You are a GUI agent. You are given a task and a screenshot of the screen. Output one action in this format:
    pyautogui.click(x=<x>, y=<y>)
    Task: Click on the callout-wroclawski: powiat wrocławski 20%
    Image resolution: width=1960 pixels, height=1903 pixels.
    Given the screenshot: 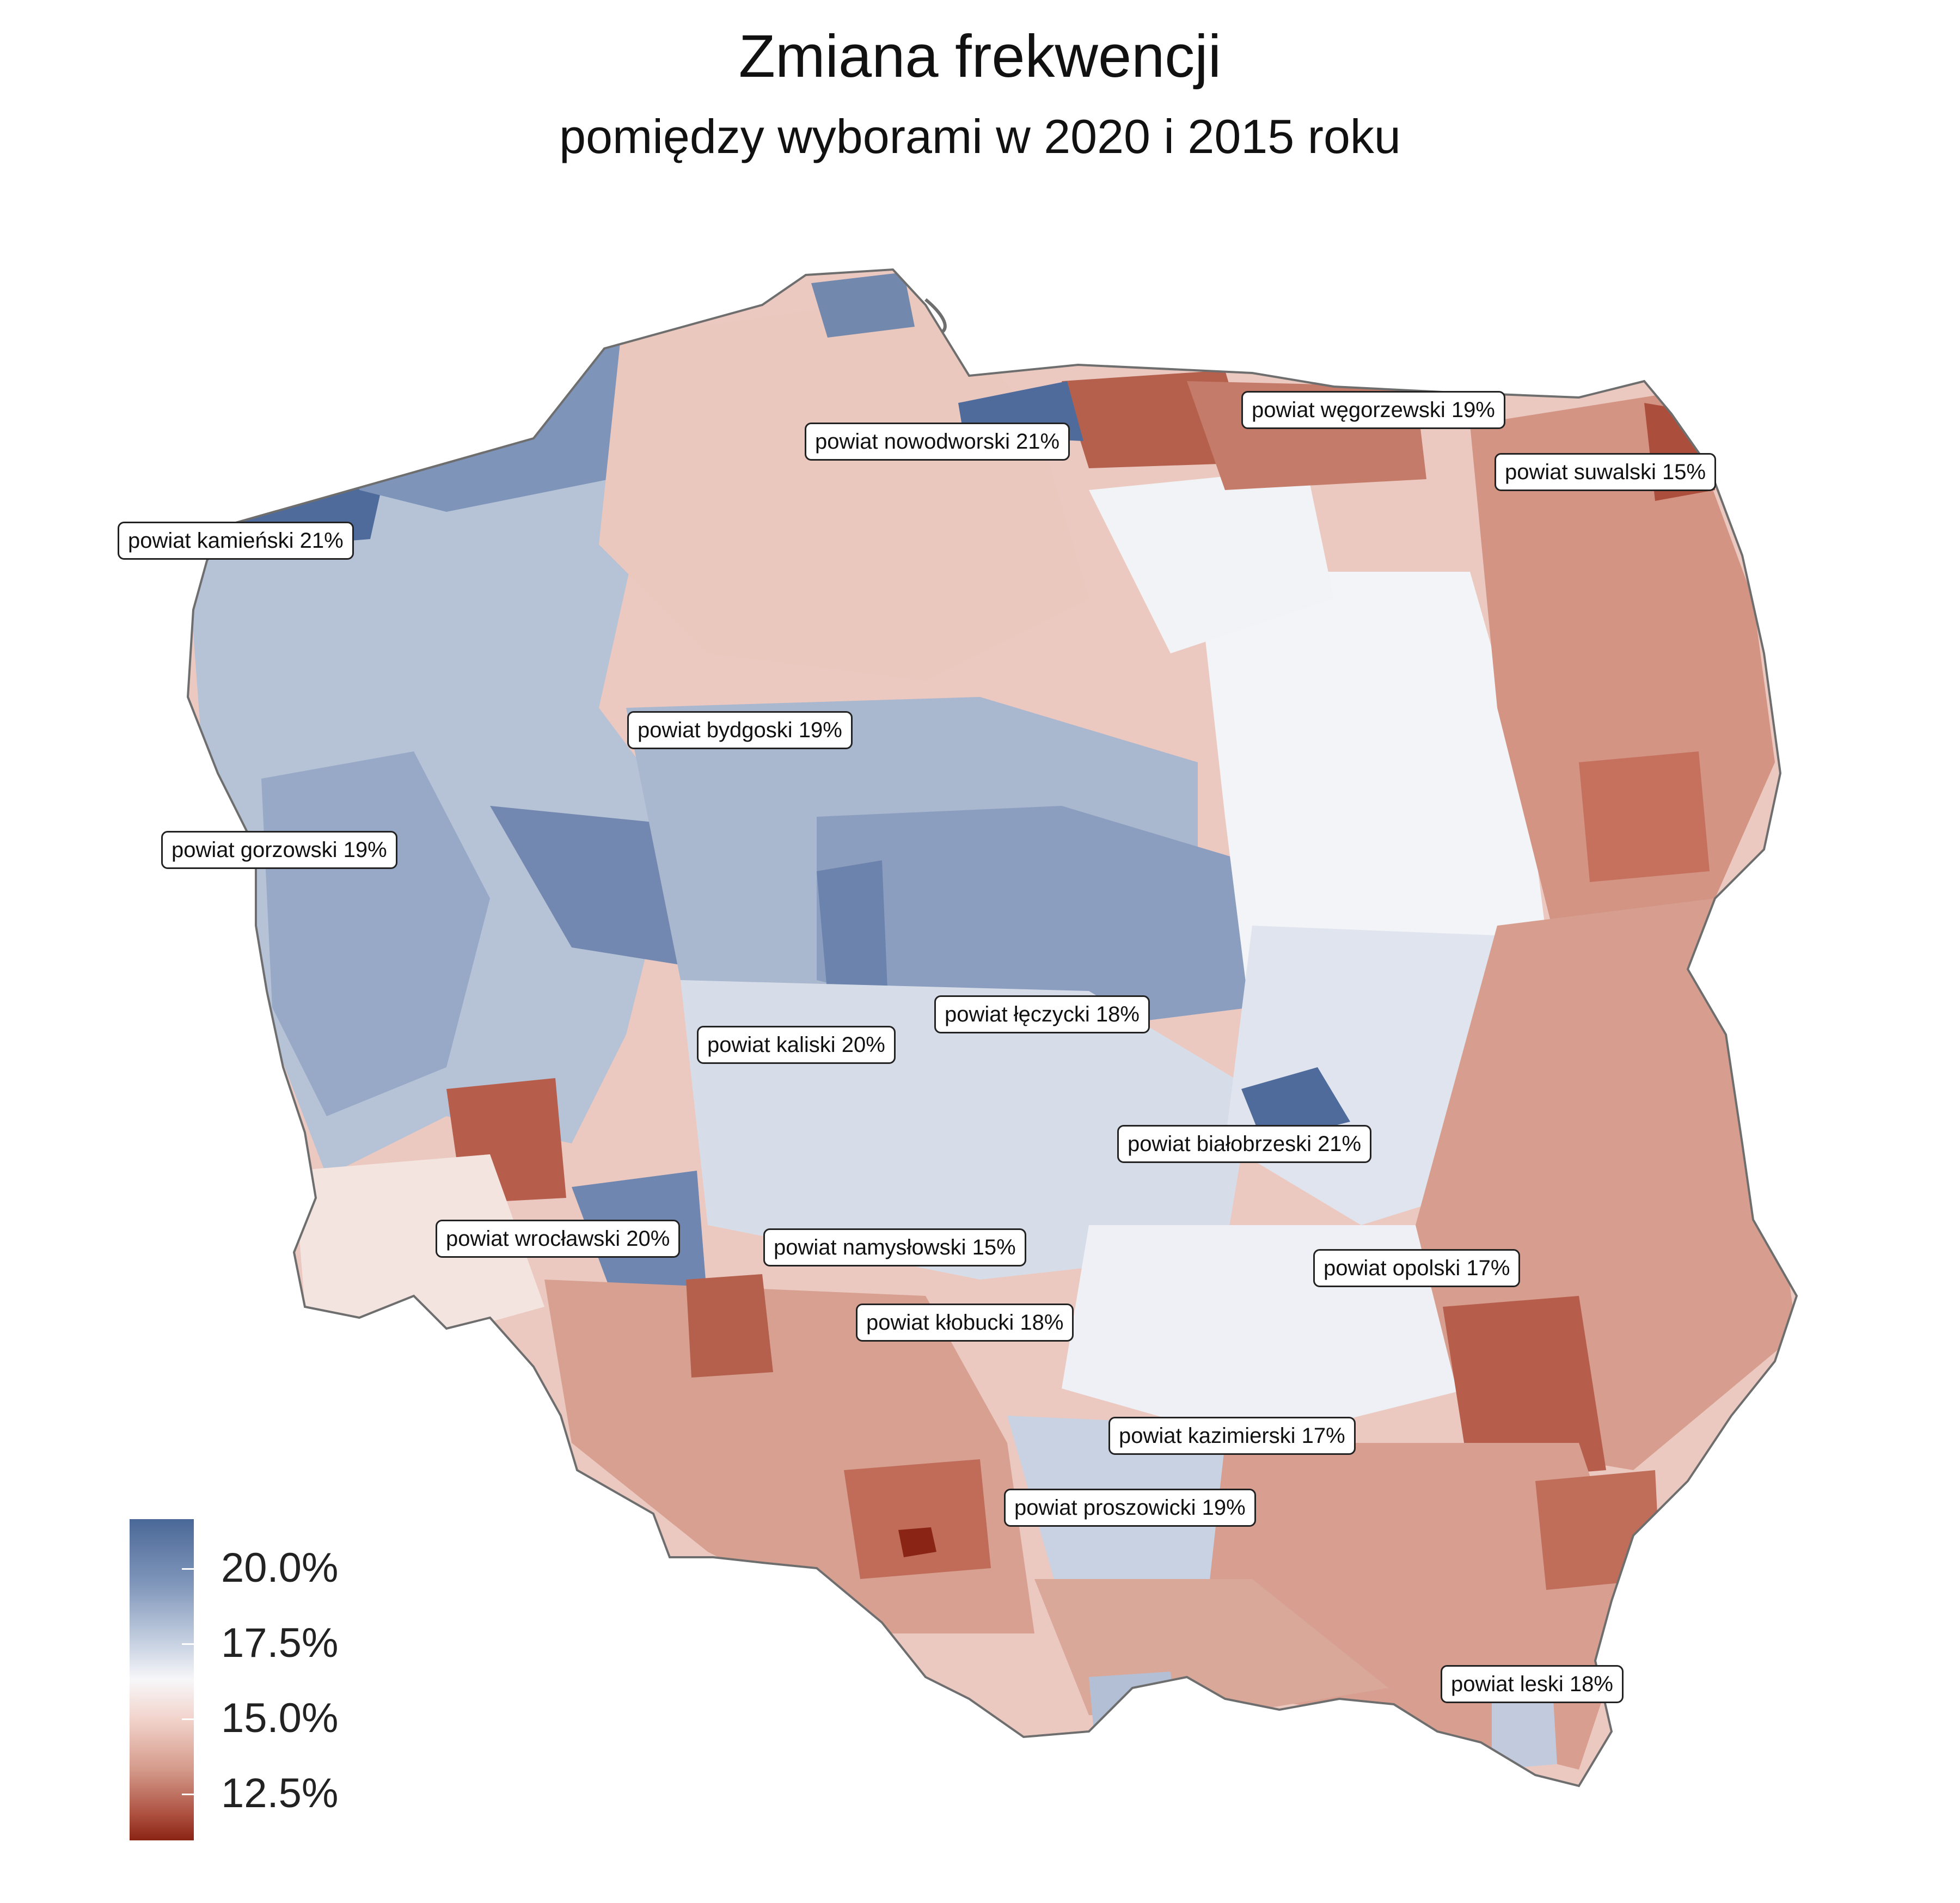 What is the action you would take?
    pyautogui.click(x=558, y=1239)
    